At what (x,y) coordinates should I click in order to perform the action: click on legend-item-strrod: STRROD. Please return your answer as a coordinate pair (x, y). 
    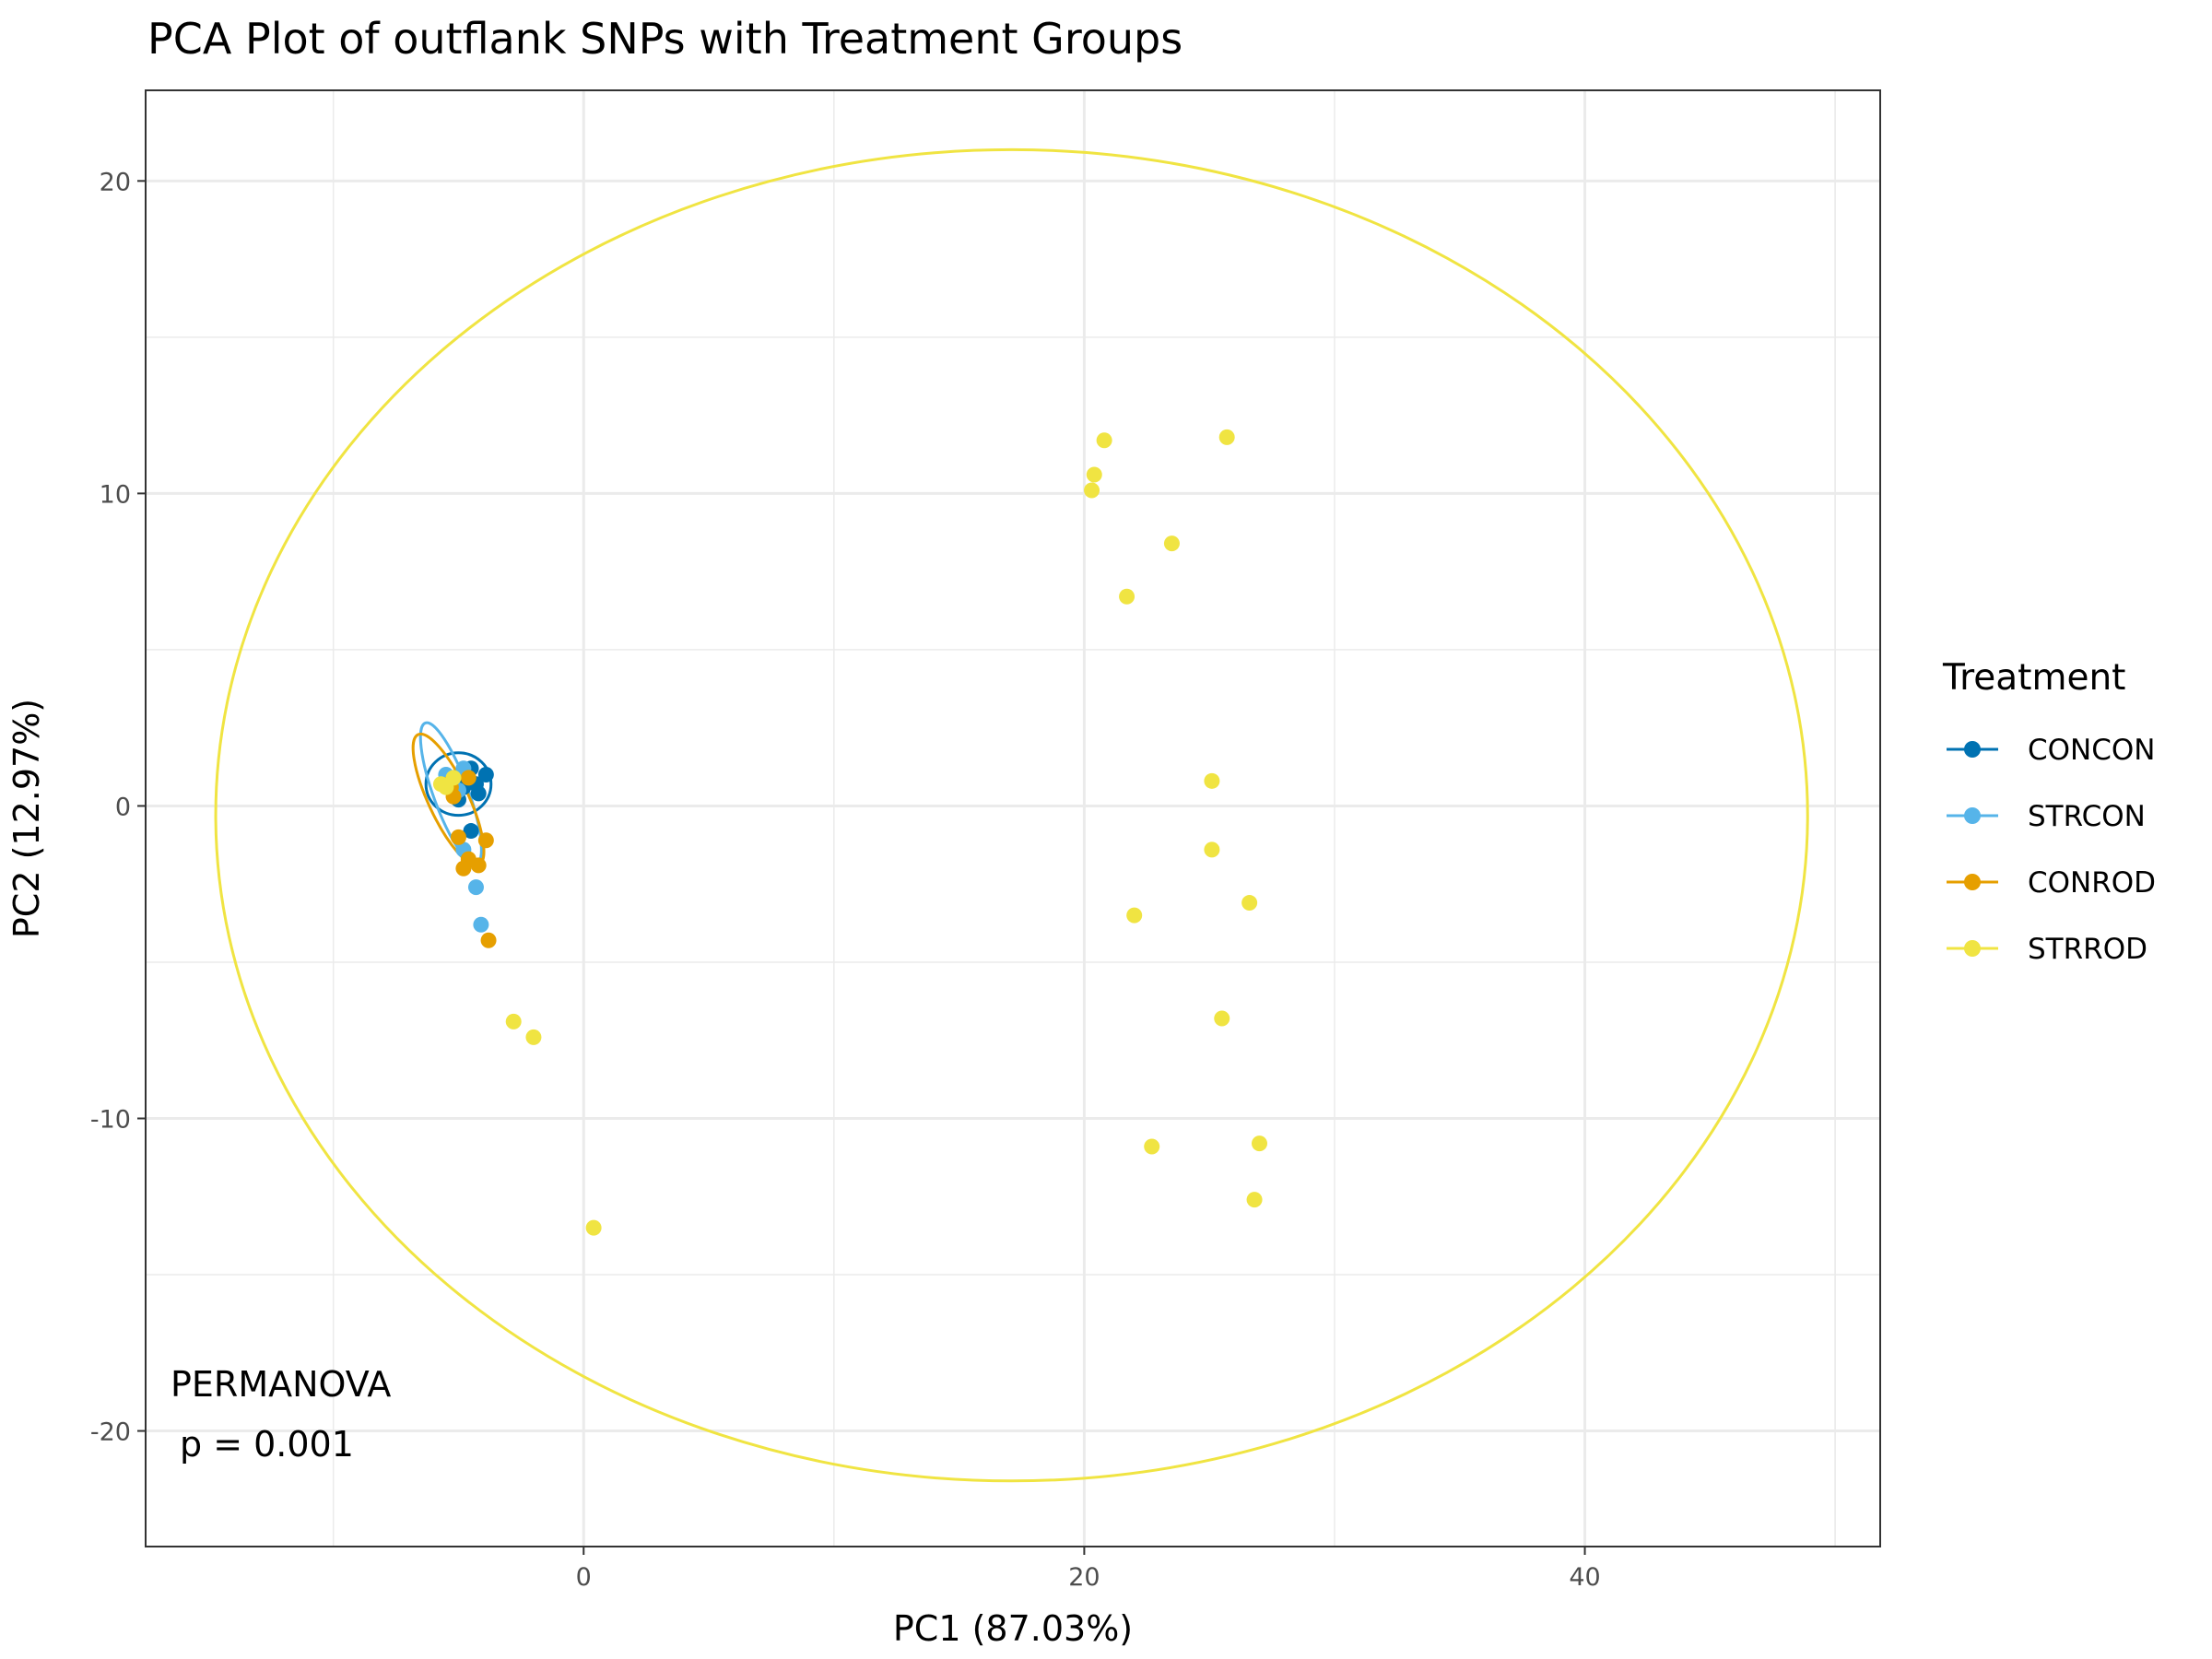
    Looking at the image, I should click on (2047, 949).